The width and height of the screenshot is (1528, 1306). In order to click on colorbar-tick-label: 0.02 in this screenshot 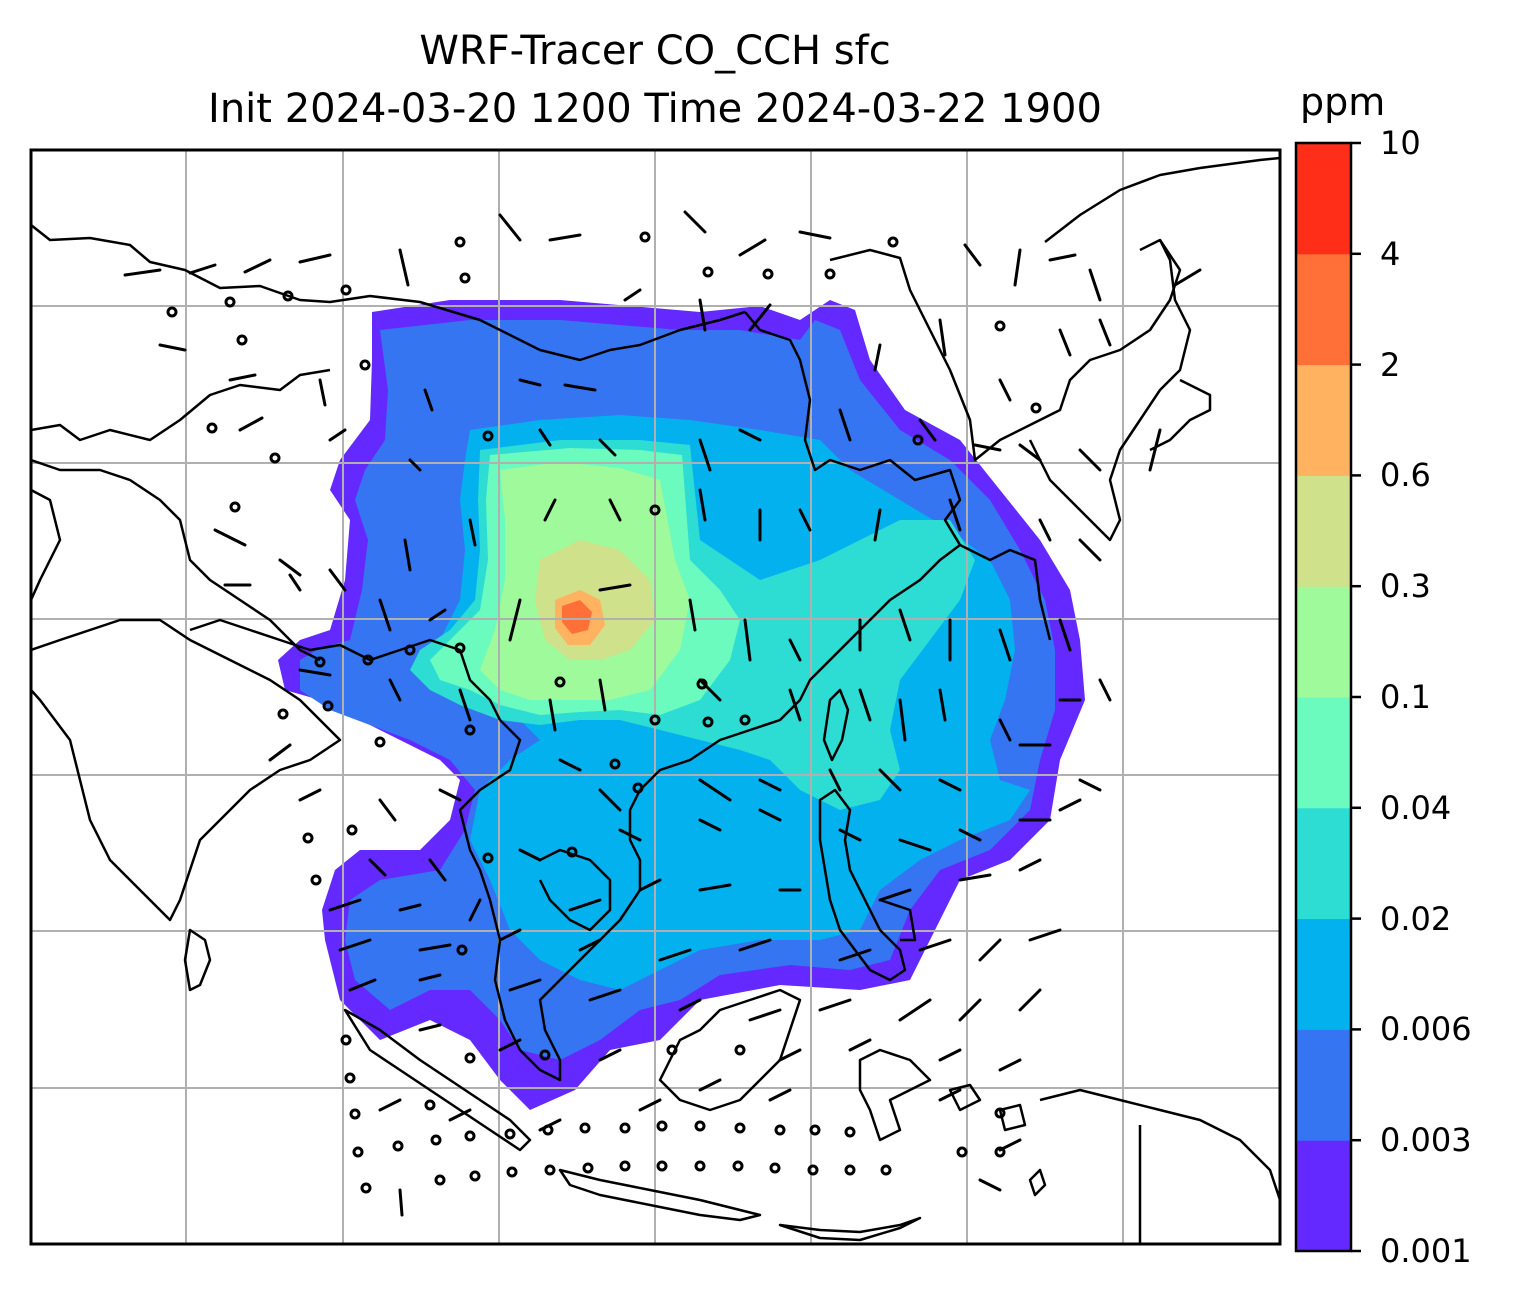, I will do `click(1416, 918)`.